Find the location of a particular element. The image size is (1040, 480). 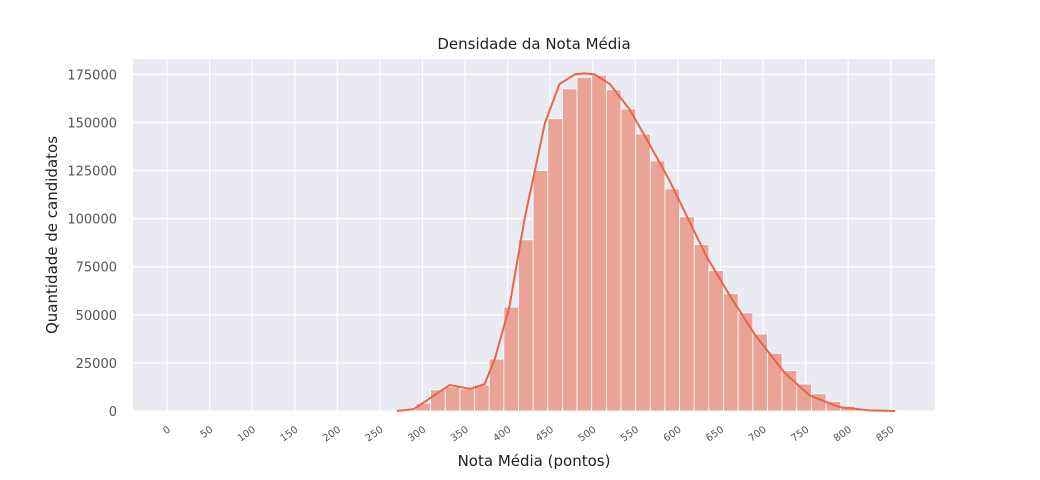

y-tick-label: 50000 is located at coordinates (96, 316).